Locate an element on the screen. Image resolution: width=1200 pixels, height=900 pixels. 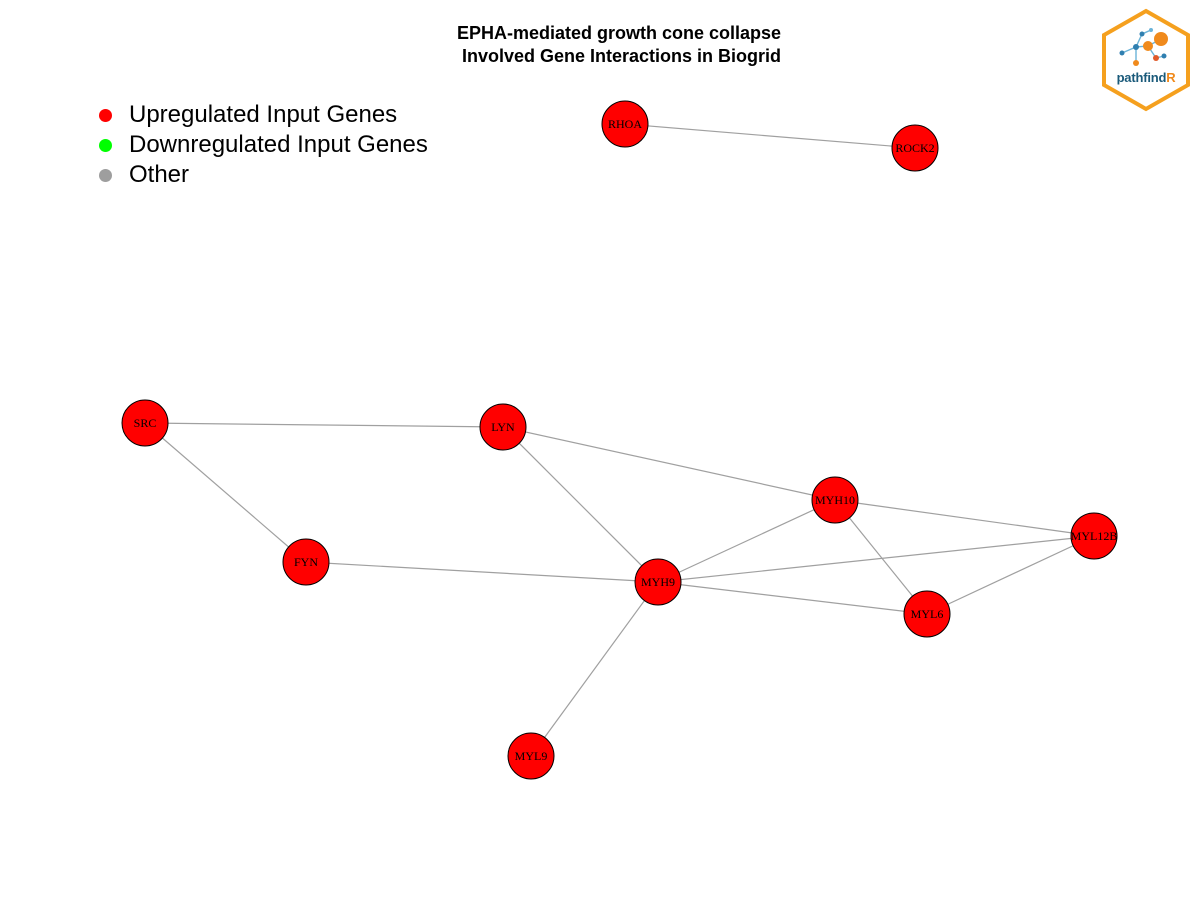
node-label-src: SRC is located at coordinates (145, 423).